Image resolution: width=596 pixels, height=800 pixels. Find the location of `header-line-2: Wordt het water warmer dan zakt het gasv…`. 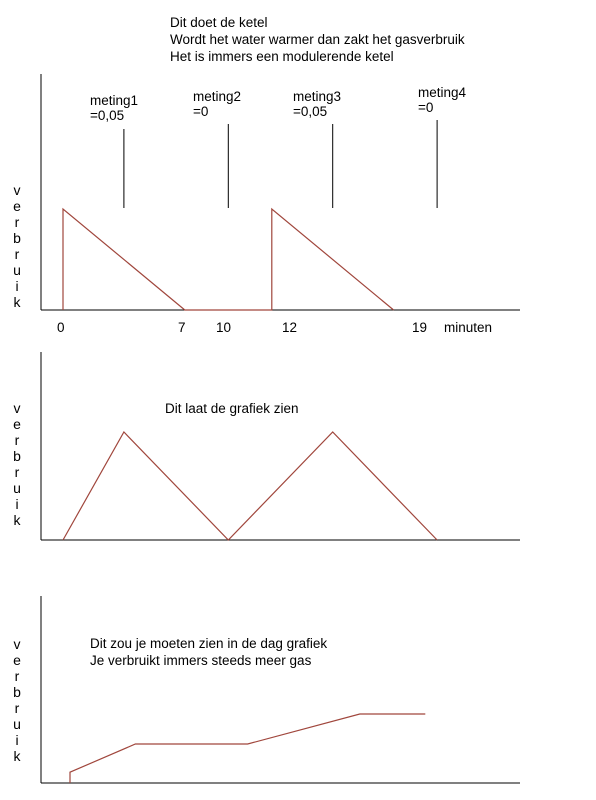

header-line-2: Wordt het water warmer dan zakt het gasv… is located at coordinates (317, 39).